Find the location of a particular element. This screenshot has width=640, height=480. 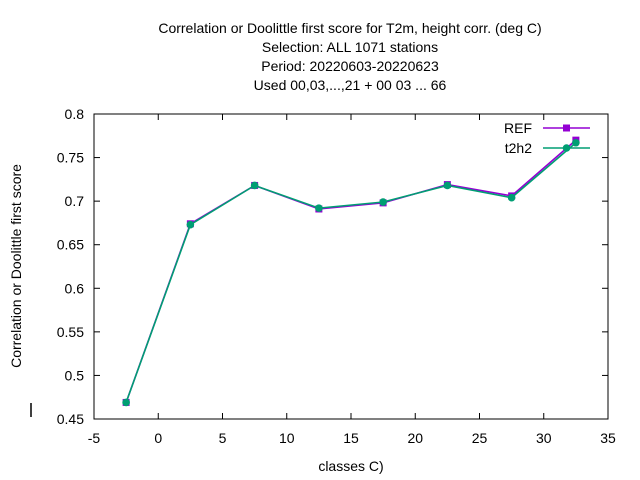

title-line: Period: 20220603-20220623 is located at coordinates (350, 66).